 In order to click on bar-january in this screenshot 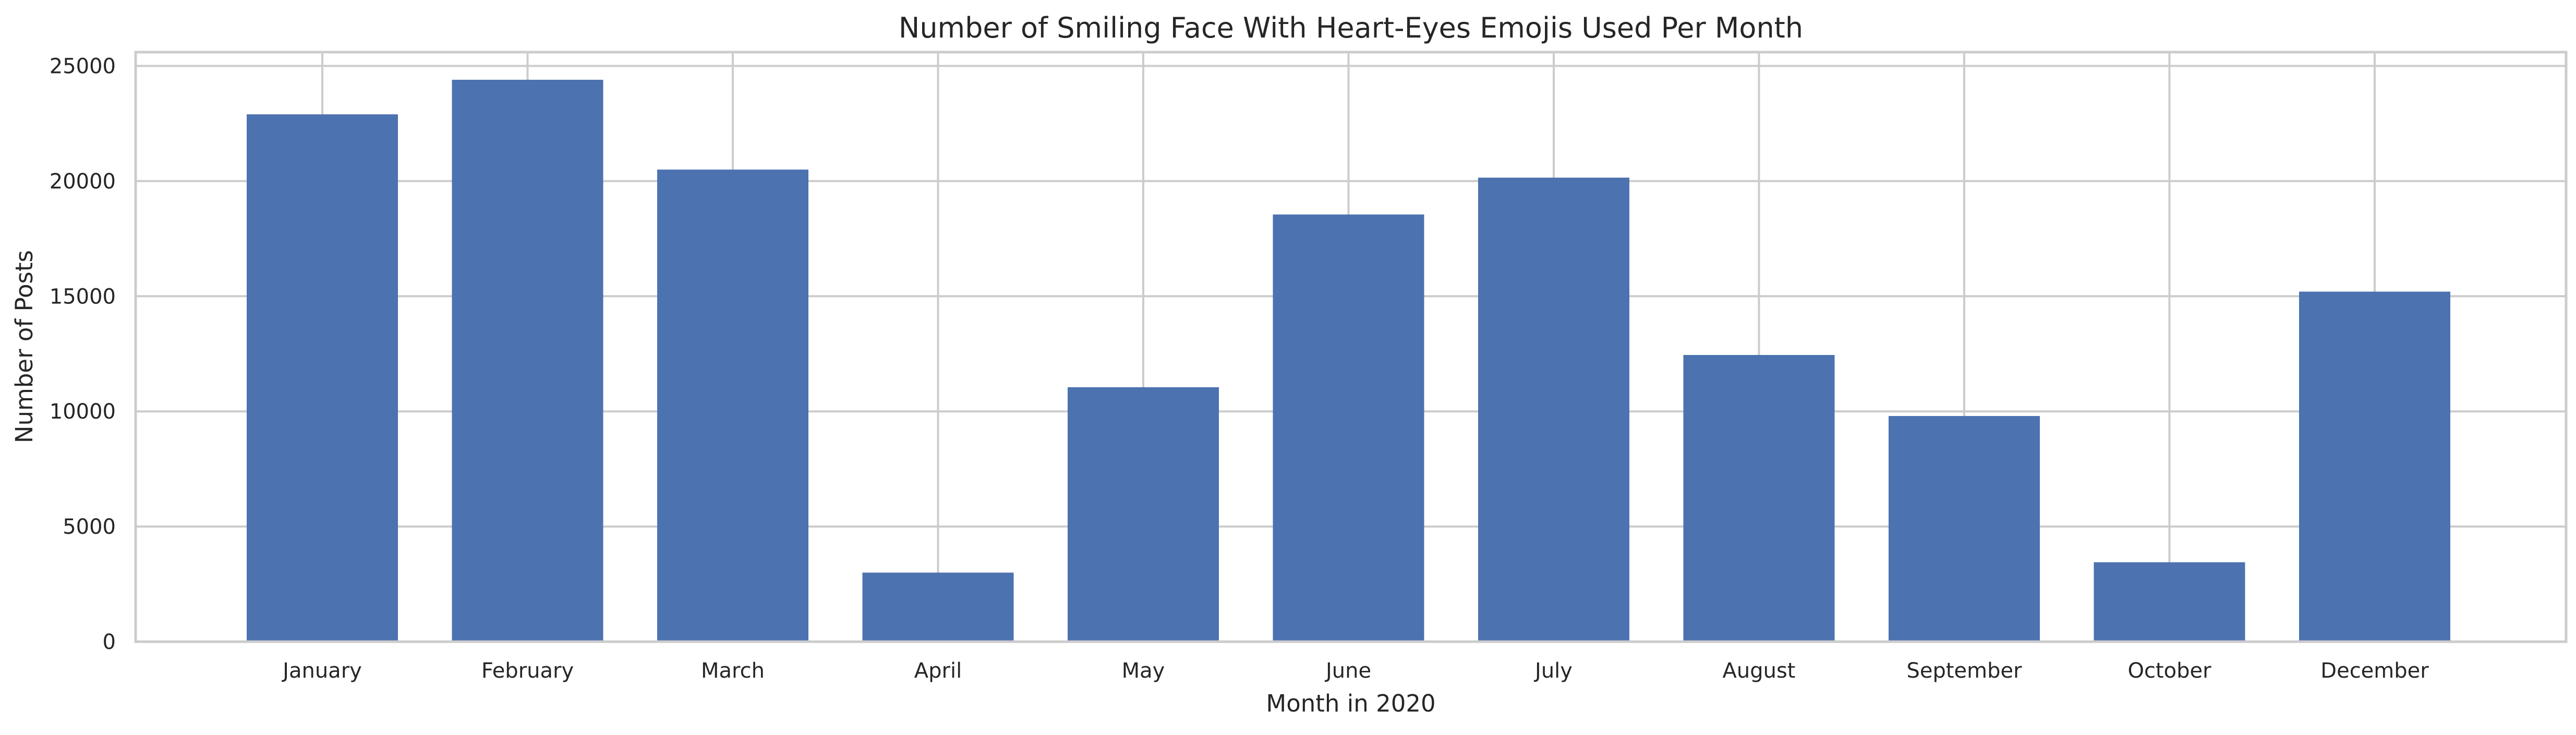, I will do `click(322, 378)`.